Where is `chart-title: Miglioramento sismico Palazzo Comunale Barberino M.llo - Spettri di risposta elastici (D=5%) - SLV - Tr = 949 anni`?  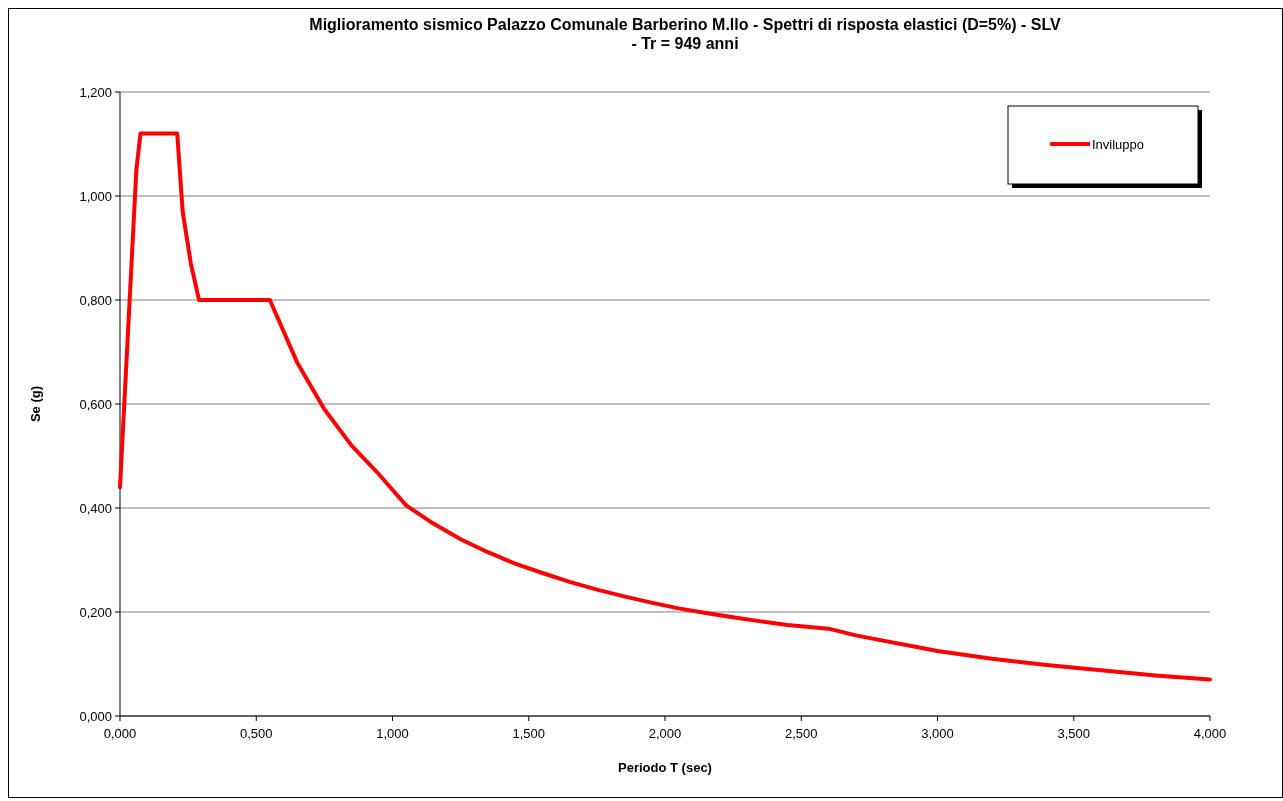 chart-title: Miglioramento sismico Palazzo Comunale Barberino M.llo - Spettri di risposta elastici (D=5%) - SLV - Tr = 949 anni is located at coordinates (685, 34).